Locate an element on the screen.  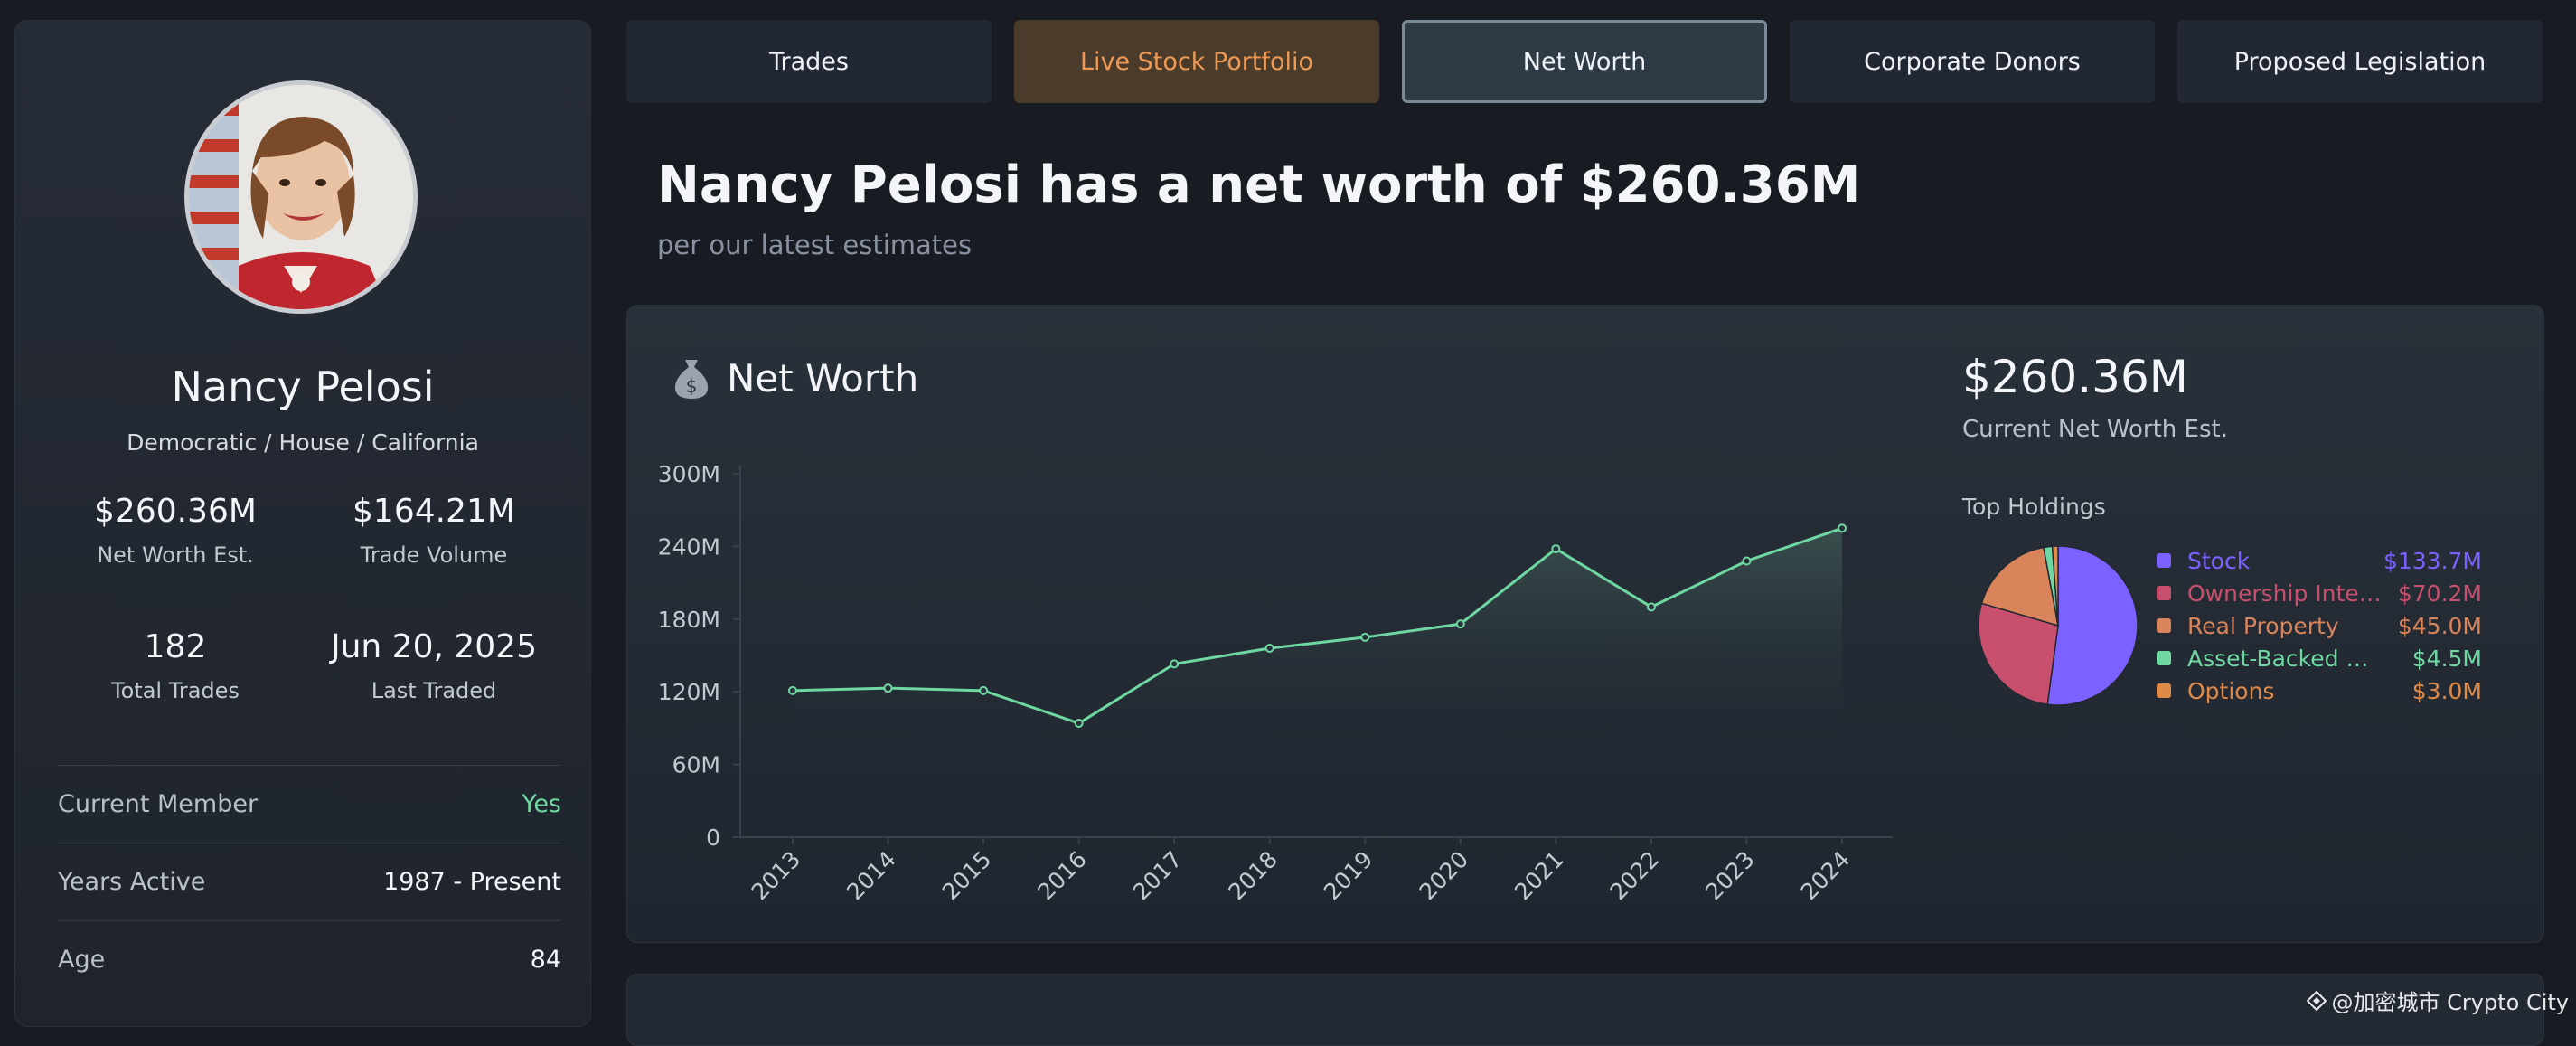
x-tick-label: 2021 is located at coordinates (1539, 875).